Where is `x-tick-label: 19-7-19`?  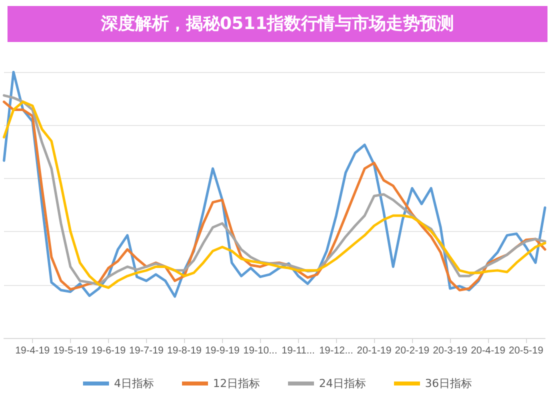 x-tick-label: 19-7-19 is located at coordinates (146, 351).